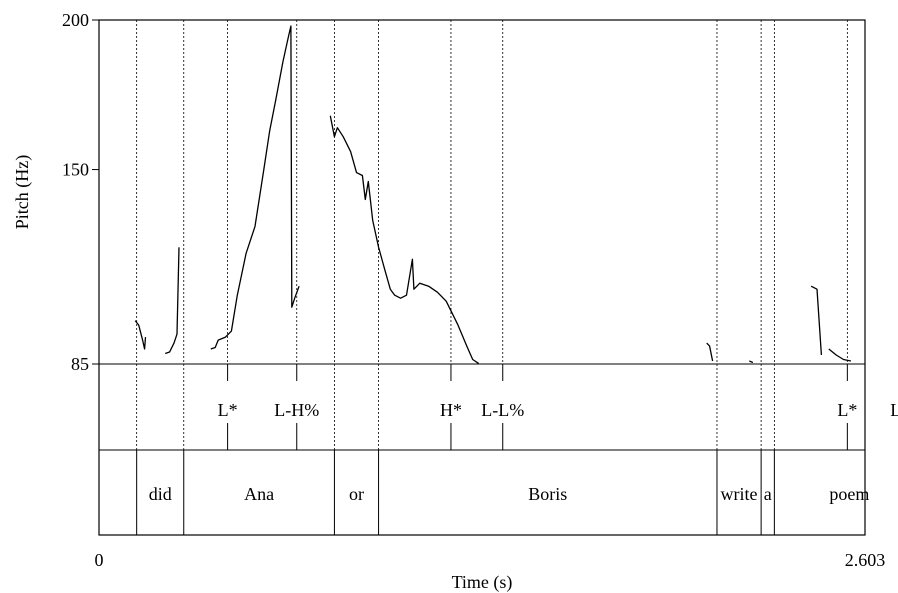 The width and height of the screenshot is (898, 593). What do you see at coordinates (739, 494) in the screenshot?
I see `word-label: write` at bounding box center [739, 494].